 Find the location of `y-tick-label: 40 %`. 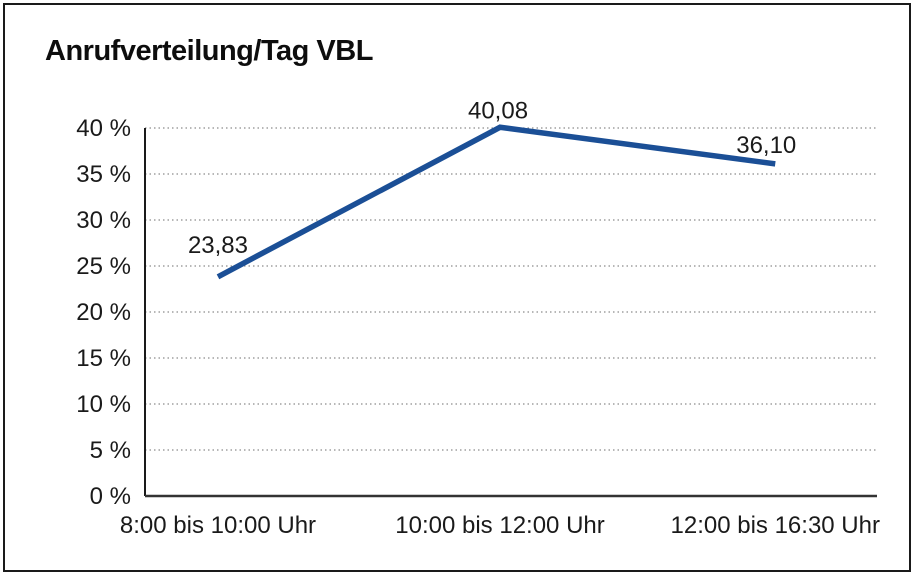

y-tick-label: 40 % is located at coordinates (103, 128).